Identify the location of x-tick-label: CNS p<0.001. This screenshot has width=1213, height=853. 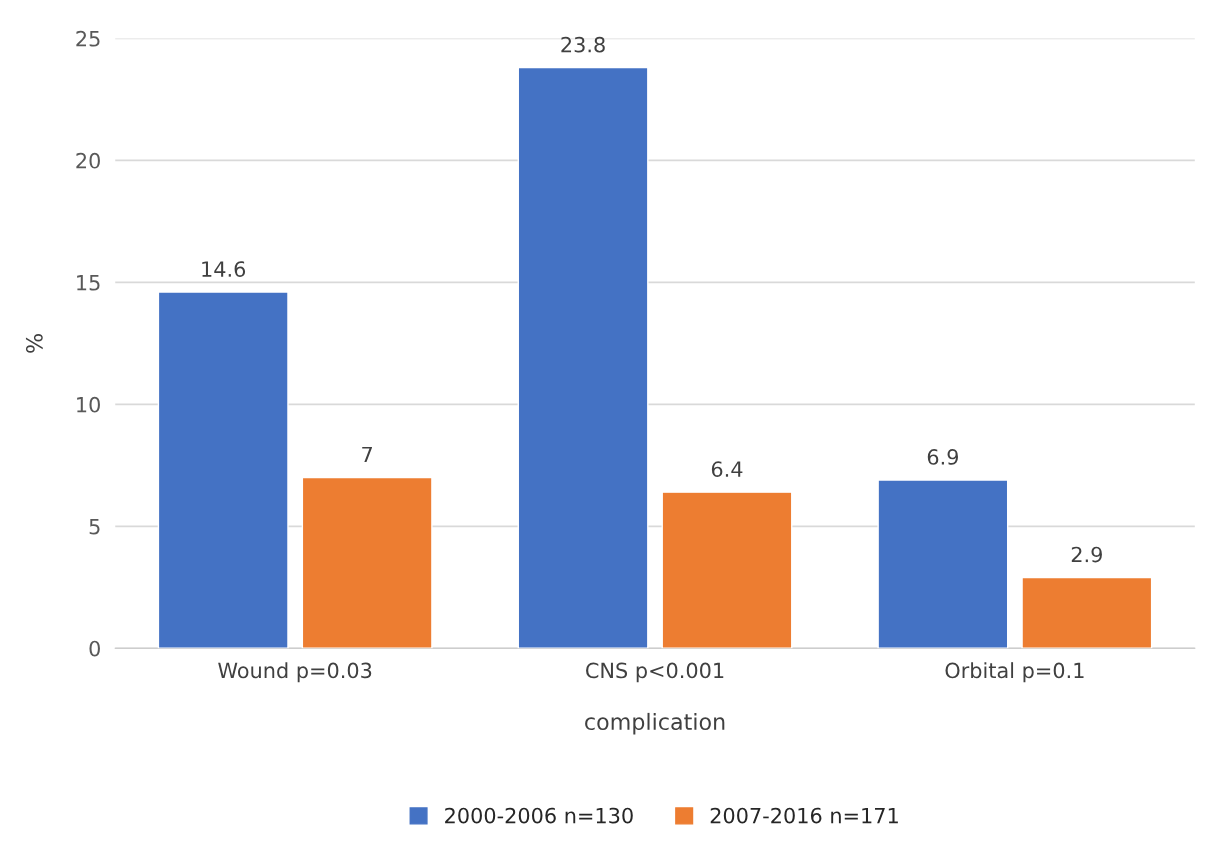
(655, 672).